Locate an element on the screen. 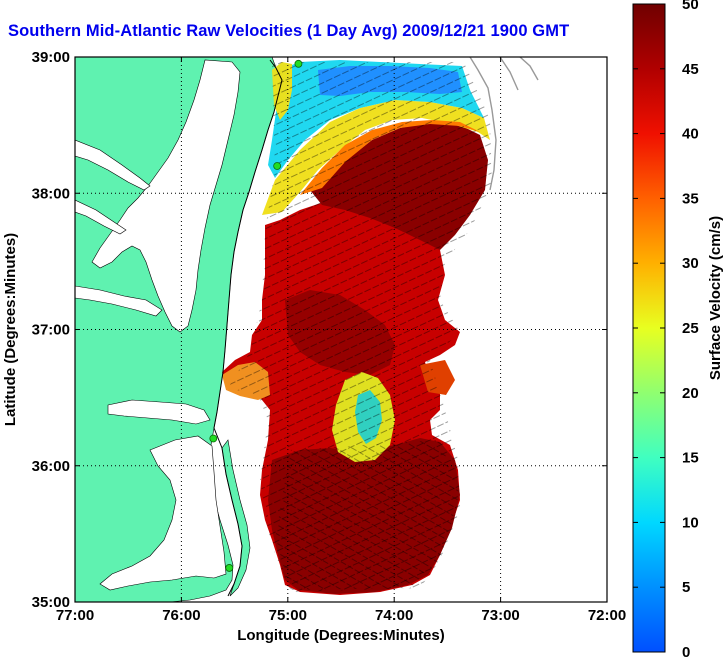 The image size is (724, 659). colorbar-tick-label: 5 is located at coordinates (686, 587).